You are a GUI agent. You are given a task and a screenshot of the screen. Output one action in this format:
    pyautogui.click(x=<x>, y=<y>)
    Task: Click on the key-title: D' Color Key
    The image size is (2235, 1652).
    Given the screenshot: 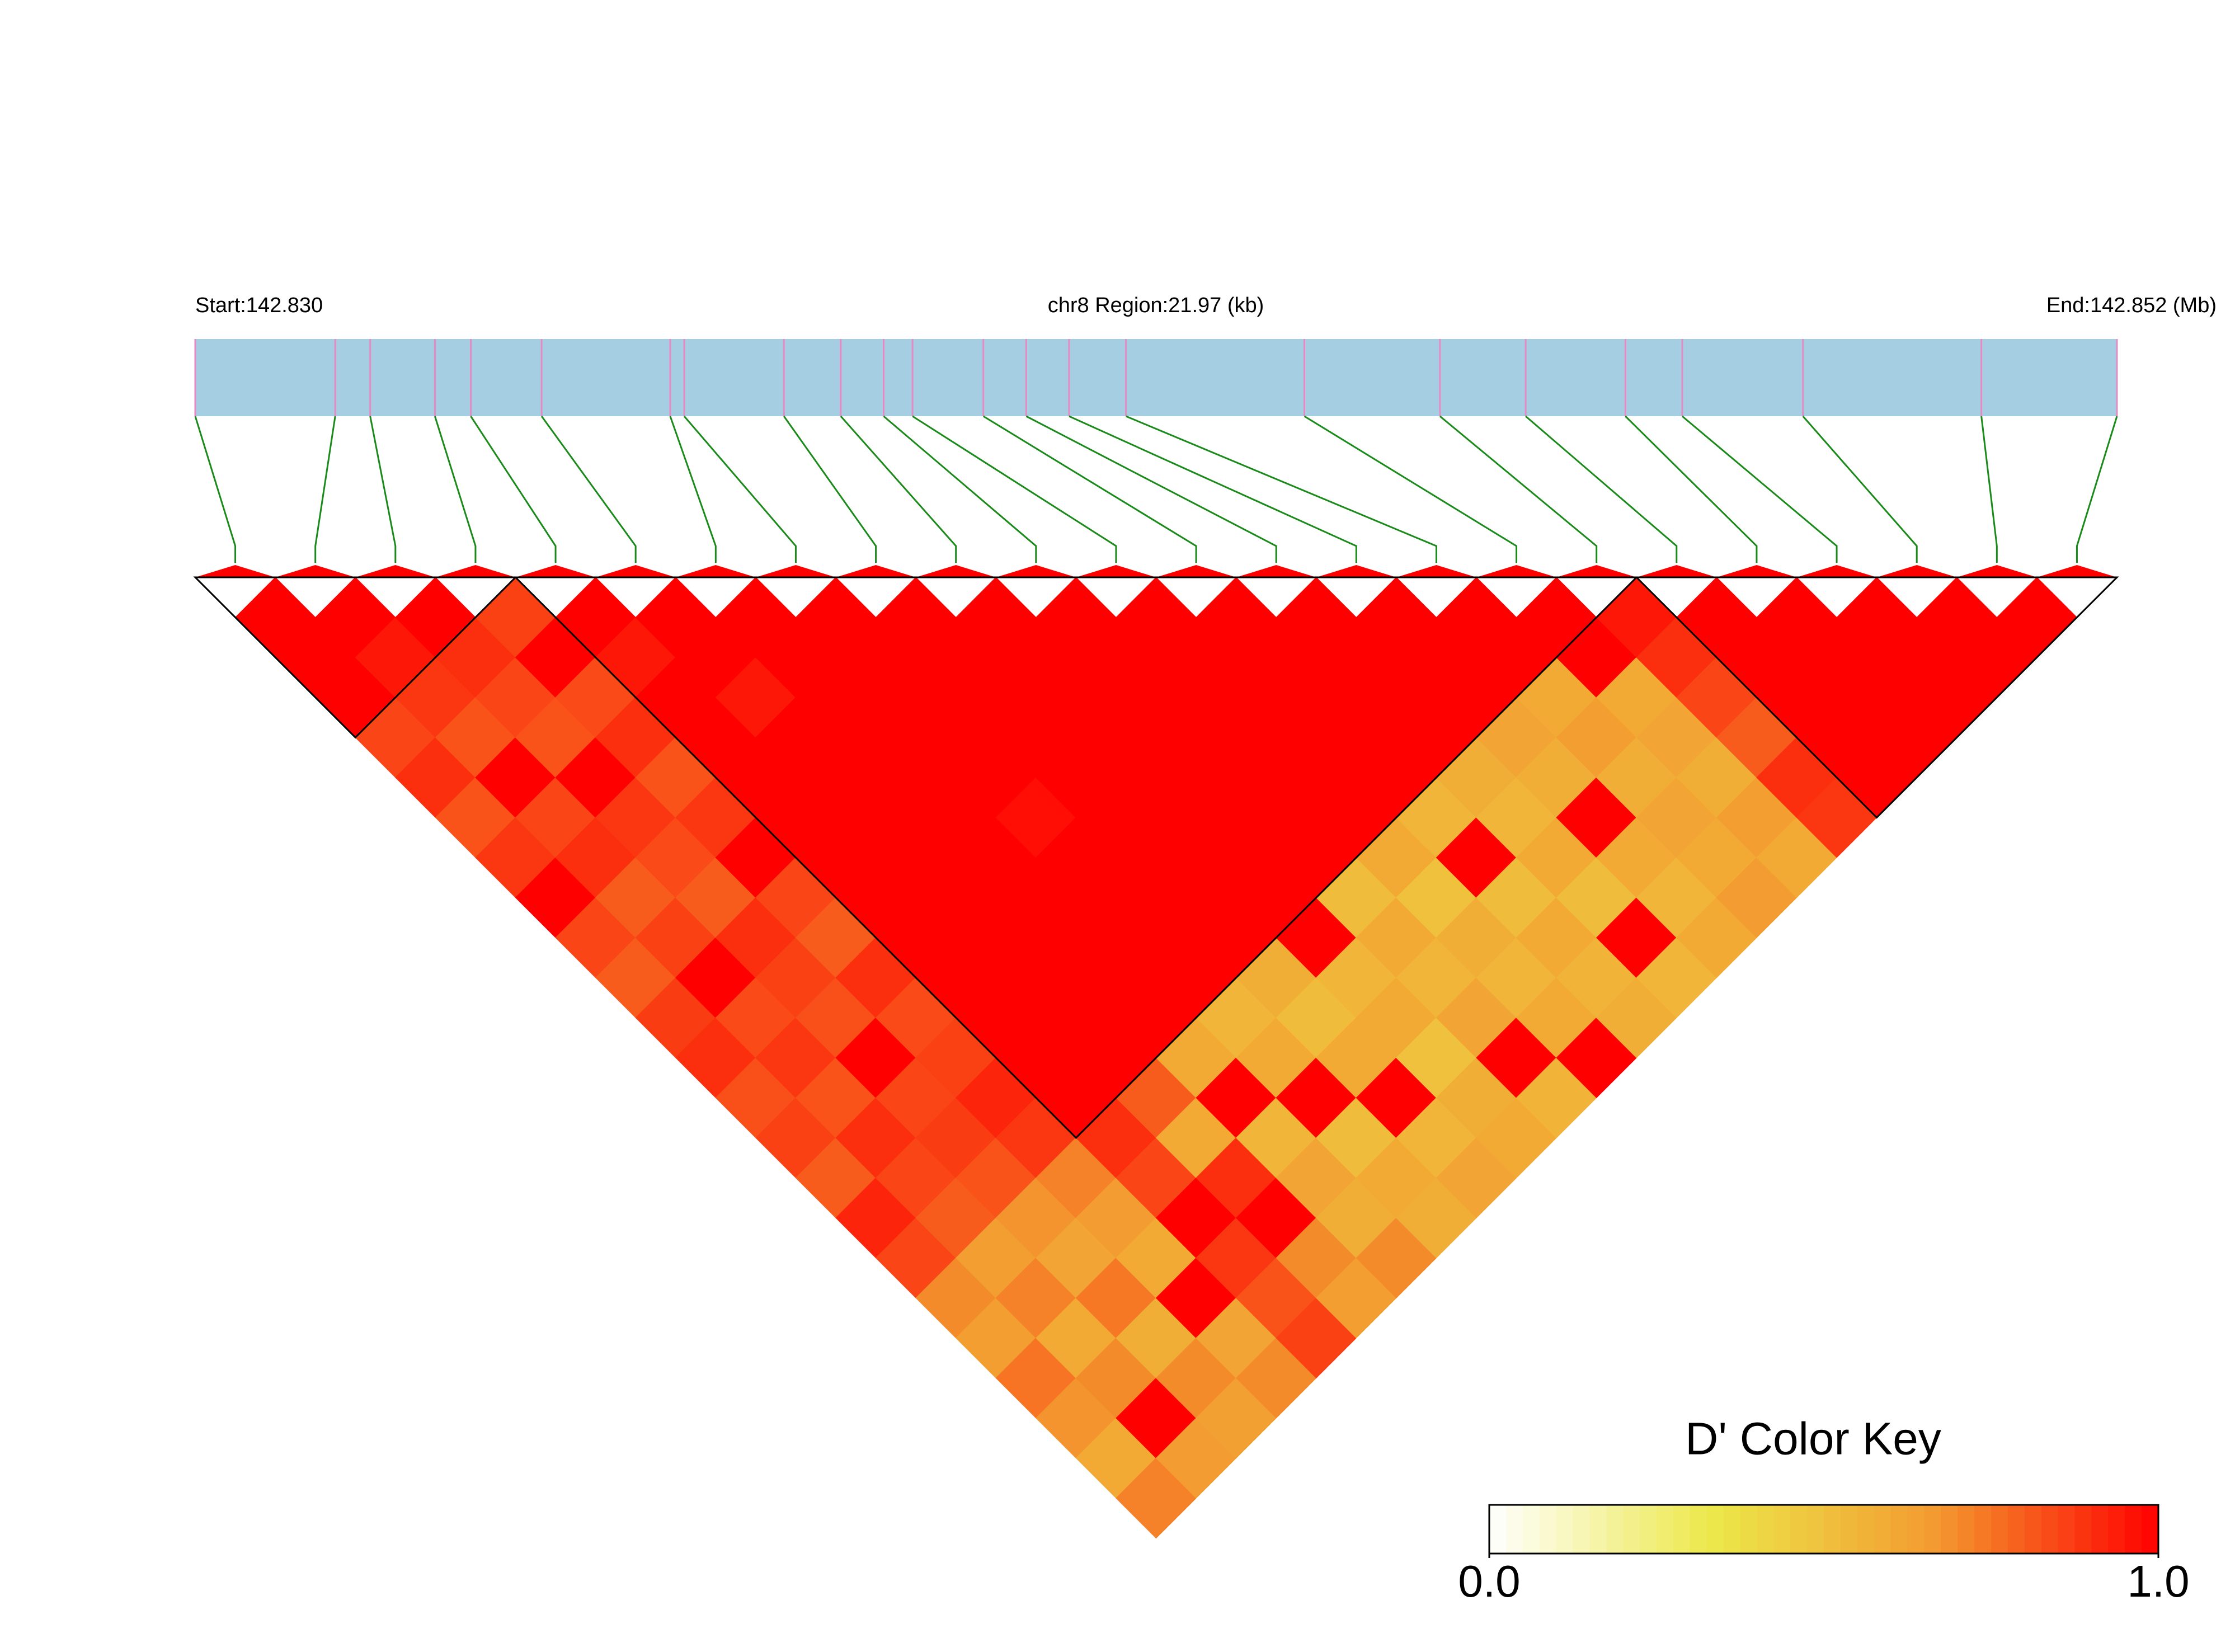 What is the action you would take?
    pyautogui.click(x=1813, y=1439)
    